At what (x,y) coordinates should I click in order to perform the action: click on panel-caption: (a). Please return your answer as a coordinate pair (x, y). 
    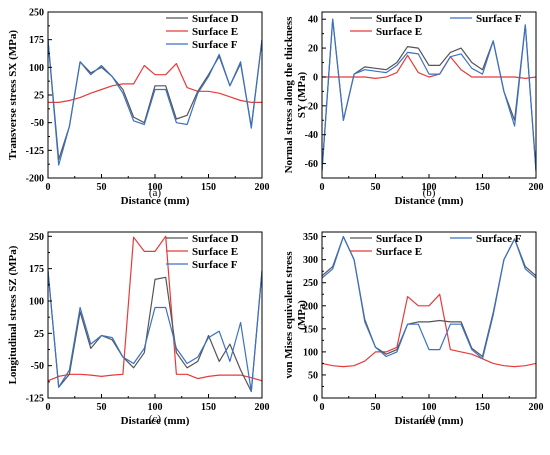
    Looking at the image, I should click on (155, 193).